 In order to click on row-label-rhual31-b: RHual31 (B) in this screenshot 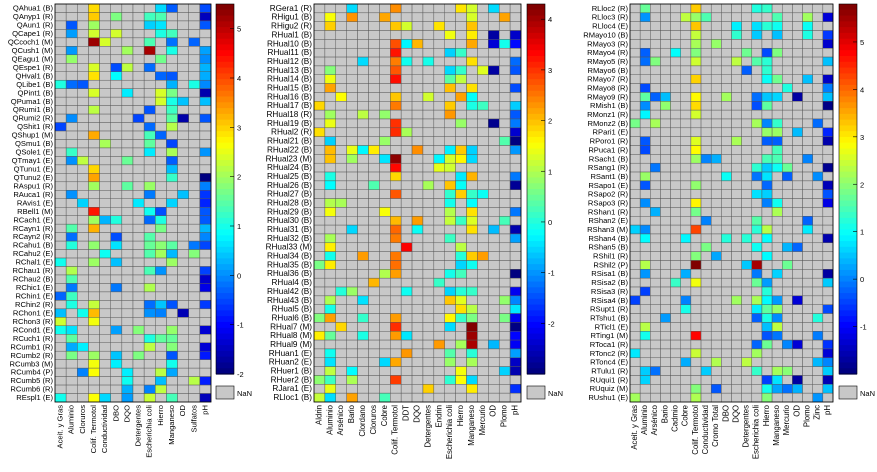, I will do `click(289, 229)`.